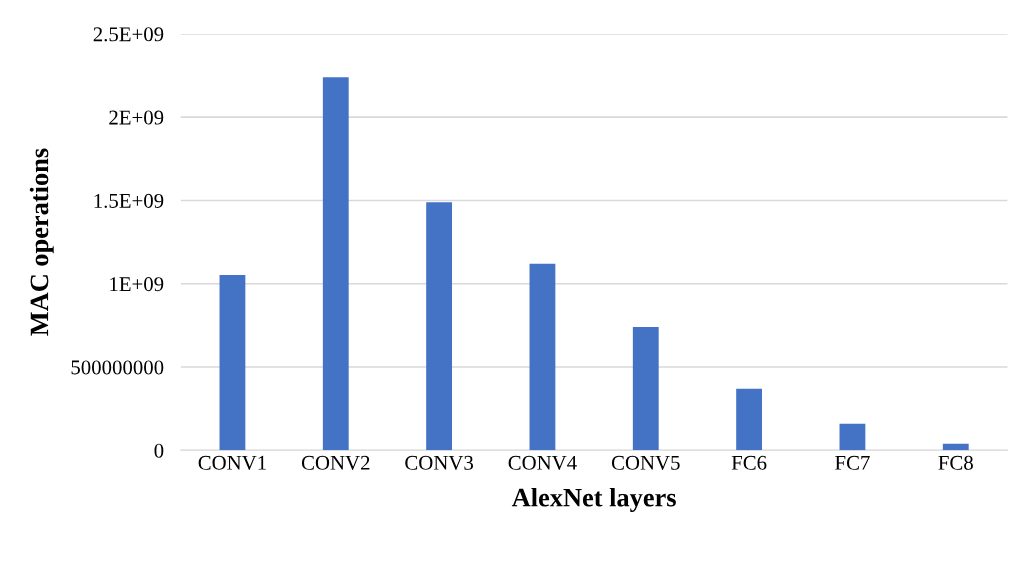 The image size is (1033, 565). Describe the element at coordinates (645, 462) in the screenshot. I see `x-tick-label: CONV5` at that location.